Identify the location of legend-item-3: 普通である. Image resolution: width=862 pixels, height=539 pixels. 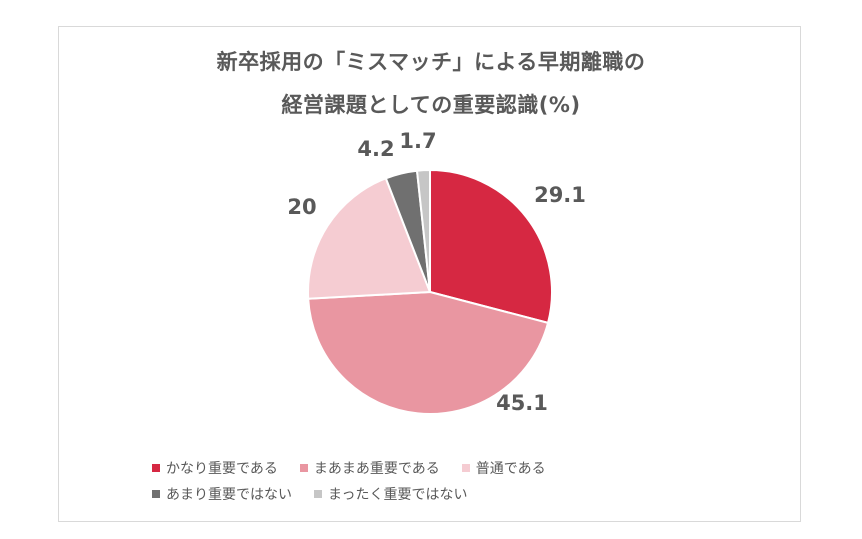
(503, 468).